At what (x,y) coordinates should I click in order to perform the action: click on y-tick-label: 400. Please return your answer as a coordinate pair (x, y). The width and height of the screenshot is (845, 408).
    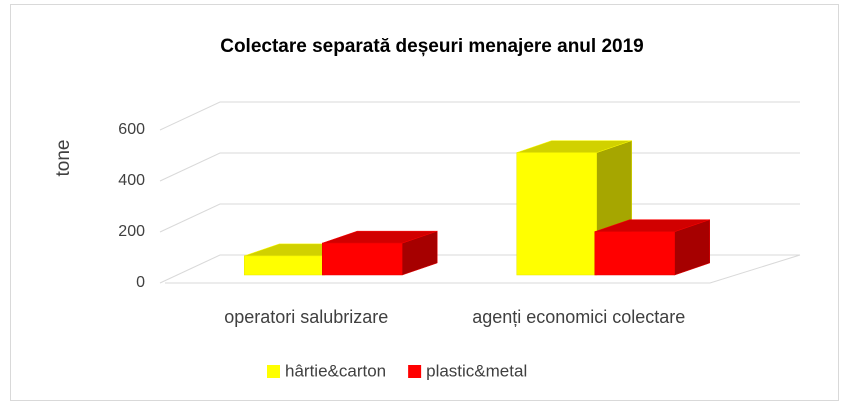
    Looking at the image, I should click on (131, 180).